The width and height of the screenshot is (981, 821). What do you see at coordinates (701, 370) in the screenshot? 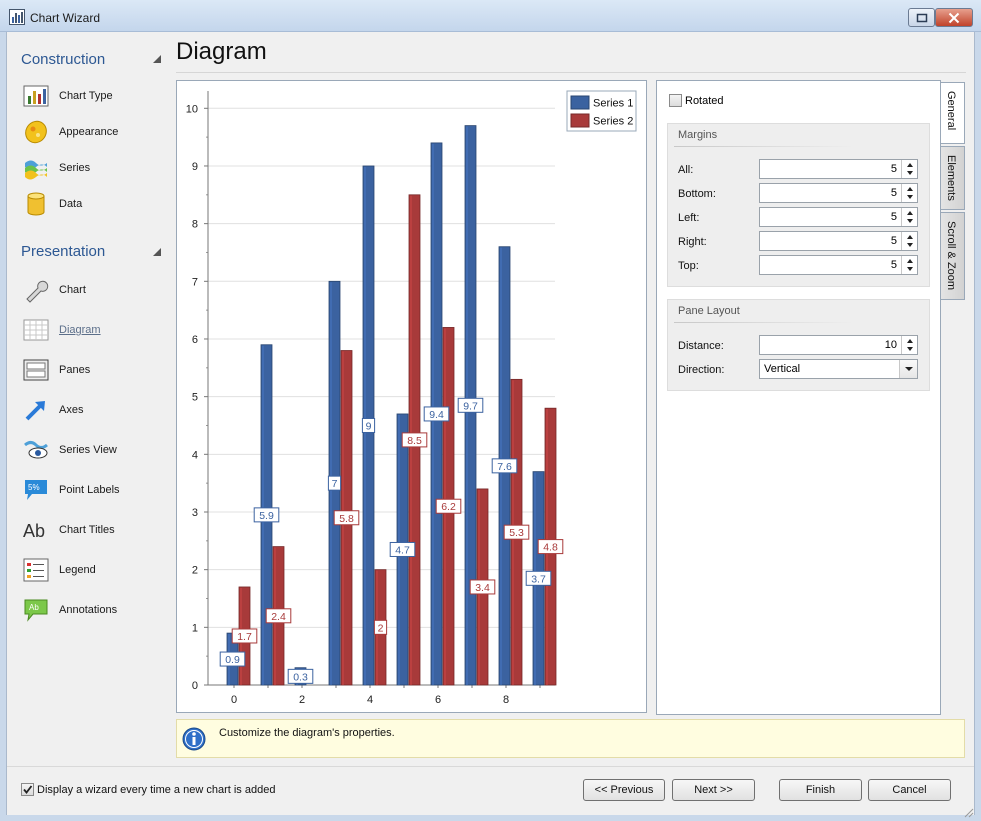
I see `direction-label: Direction:` at bounding box center [701, 370].